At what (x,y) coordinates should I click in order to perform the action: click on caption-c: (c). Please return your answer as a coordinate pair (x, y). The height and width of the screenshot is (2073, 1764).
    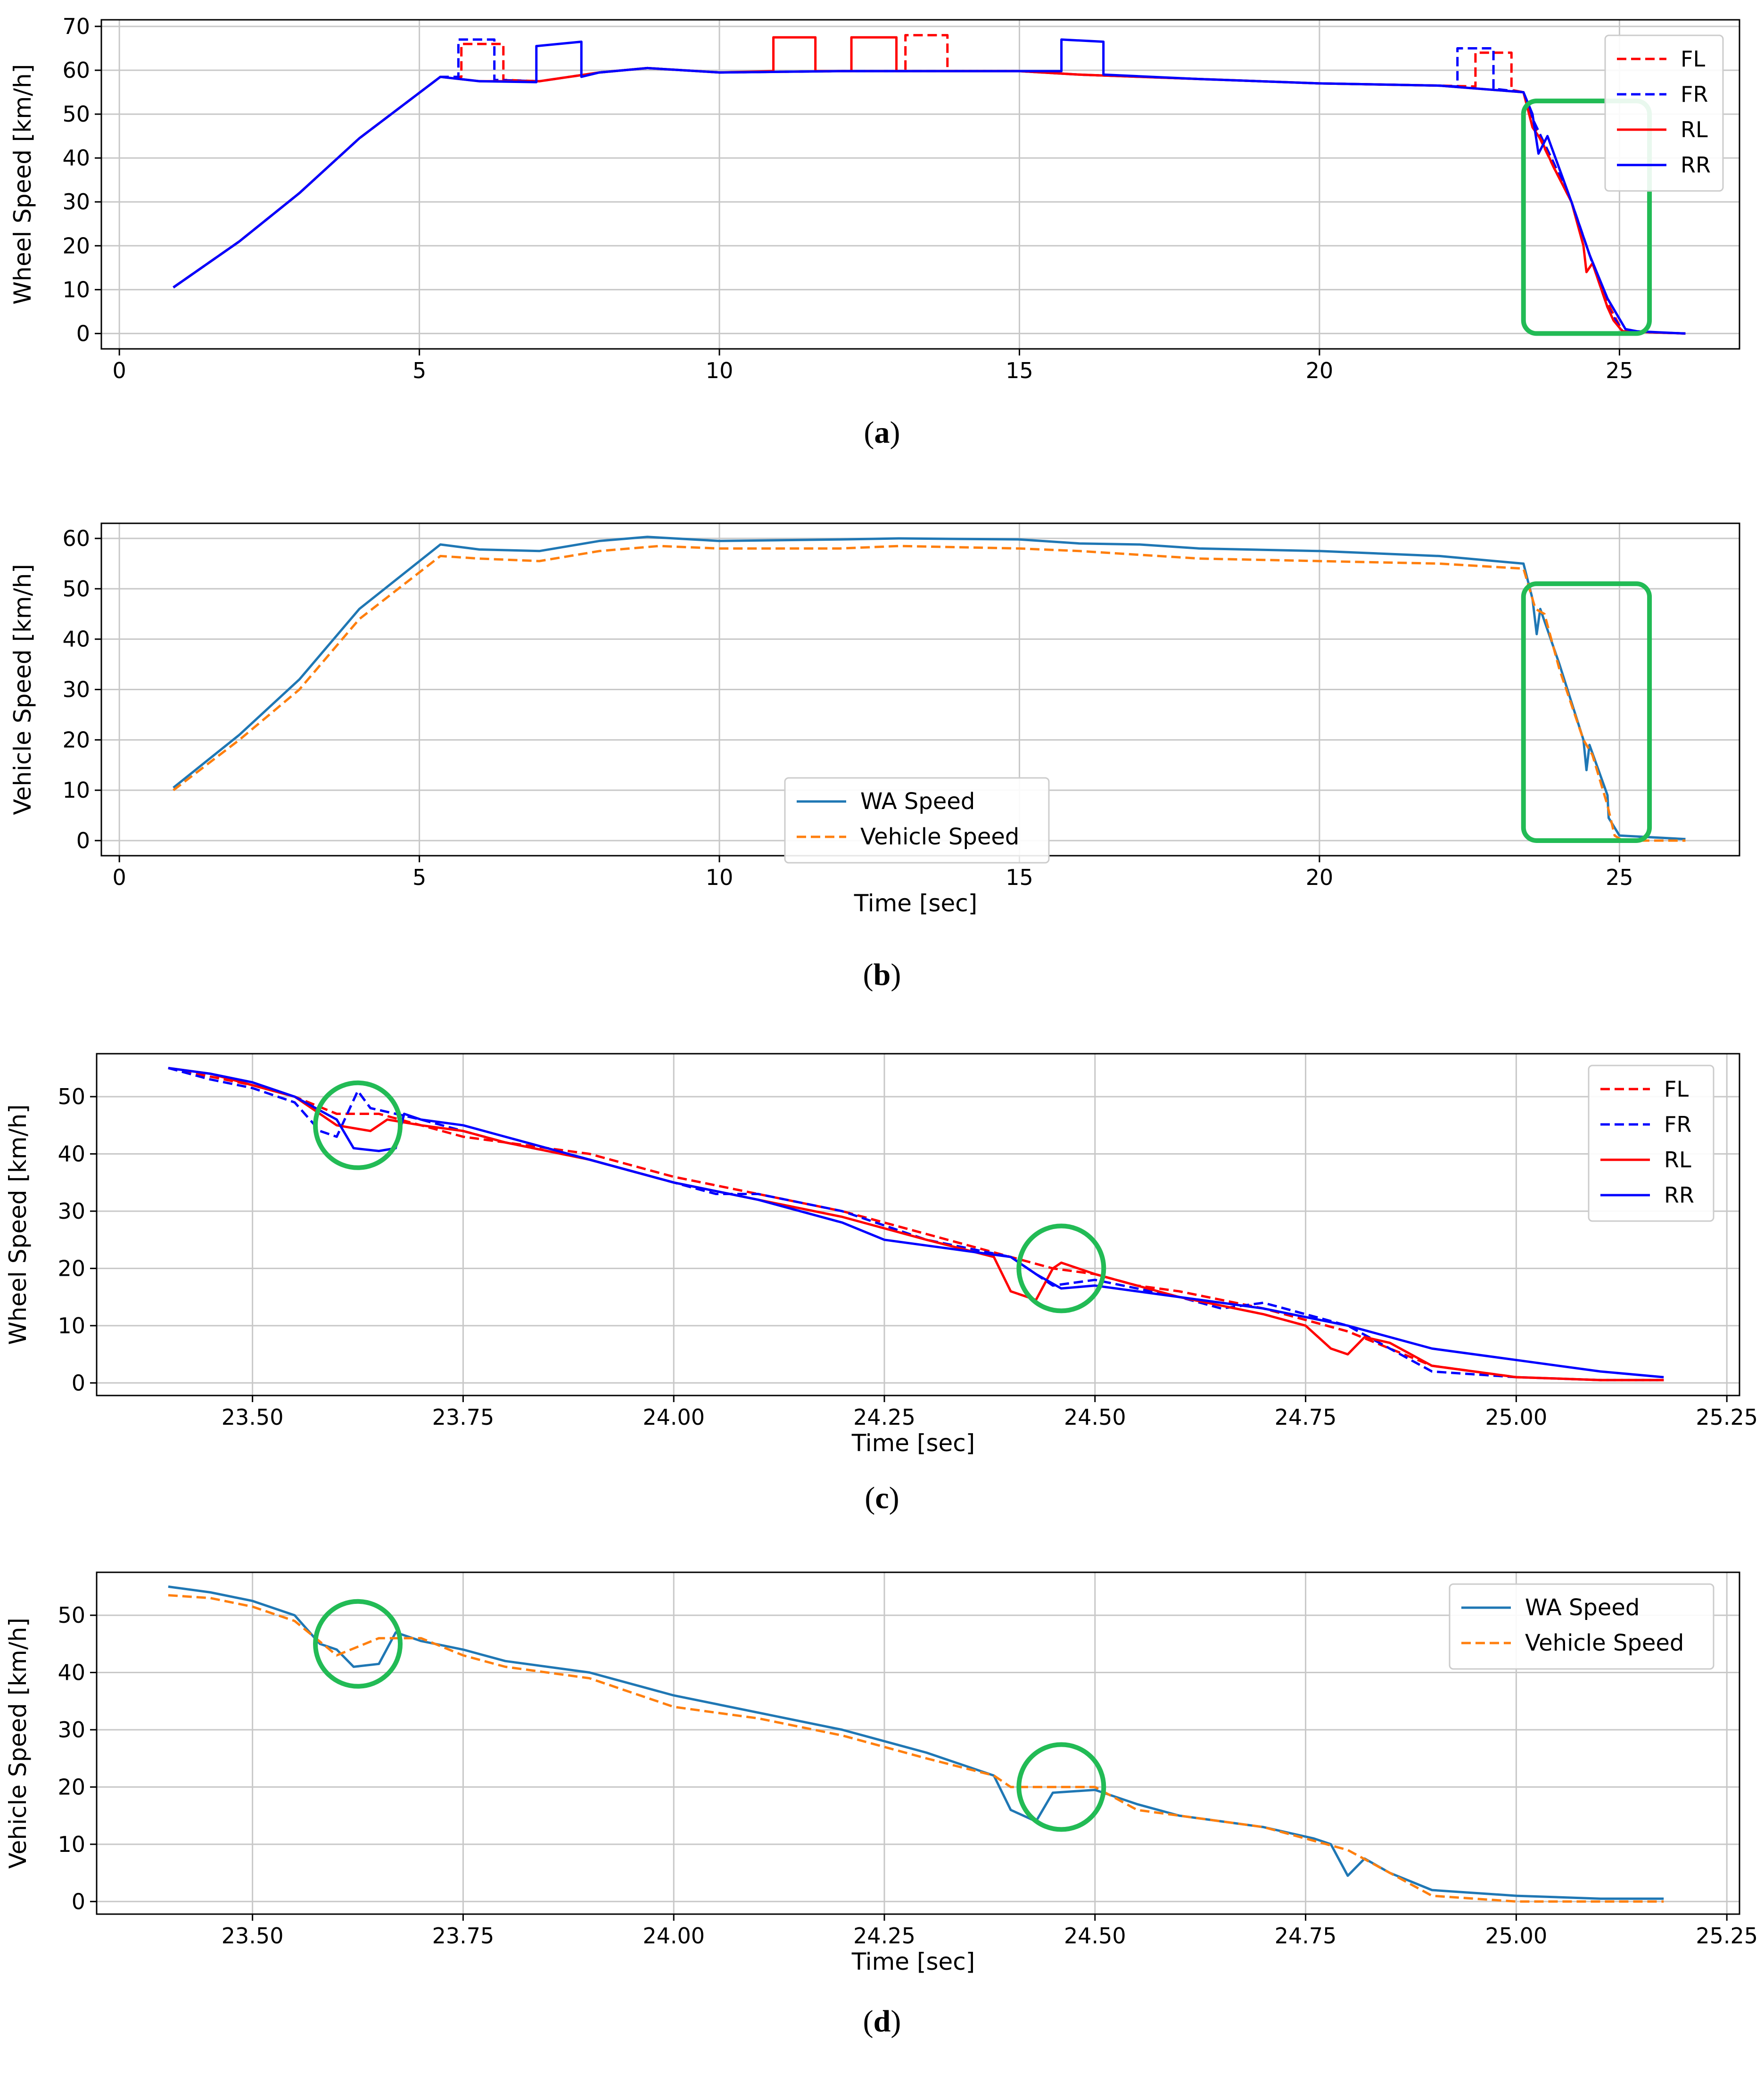
    Looking at the image, I should click on (882, 1498).